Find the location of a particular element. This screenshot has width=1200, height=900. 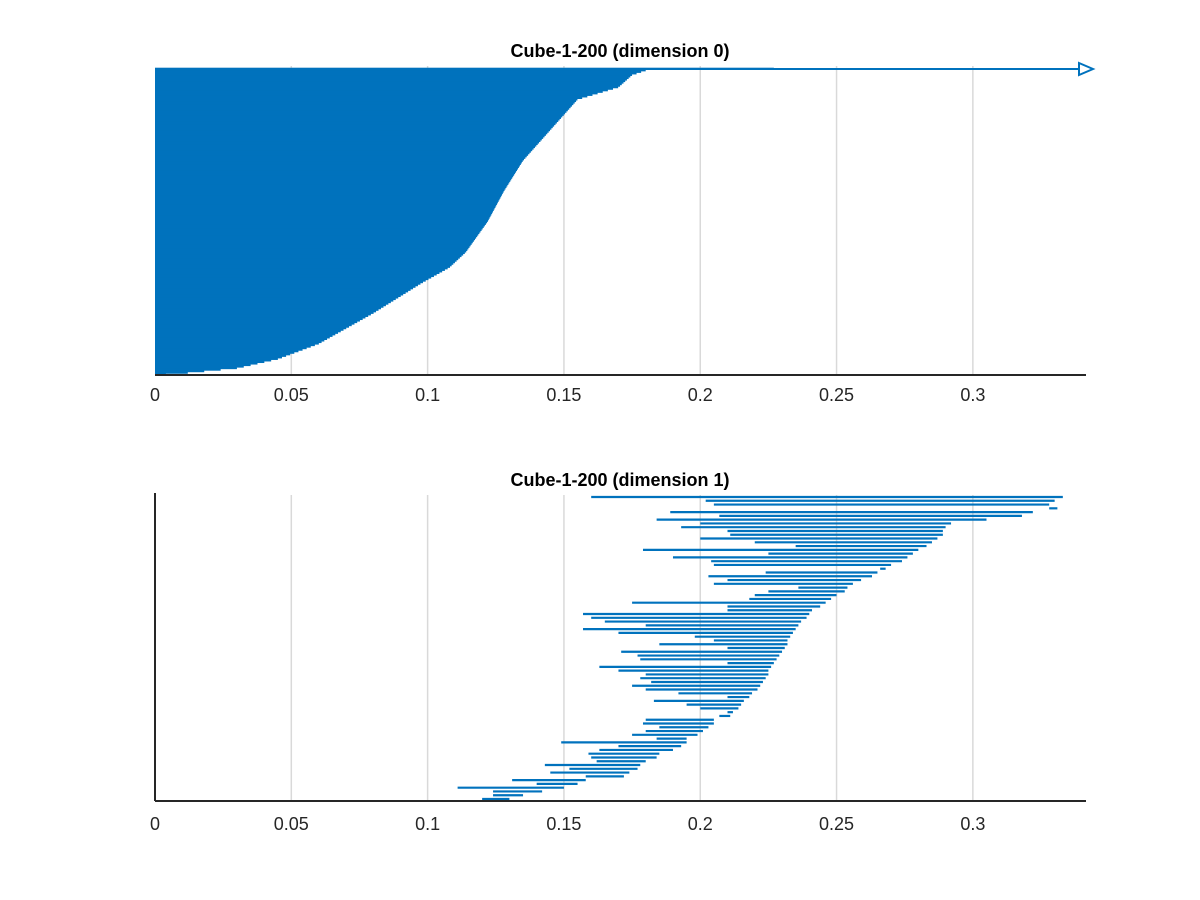

x-tick-label: 0 is located at coordinates (155, 824).